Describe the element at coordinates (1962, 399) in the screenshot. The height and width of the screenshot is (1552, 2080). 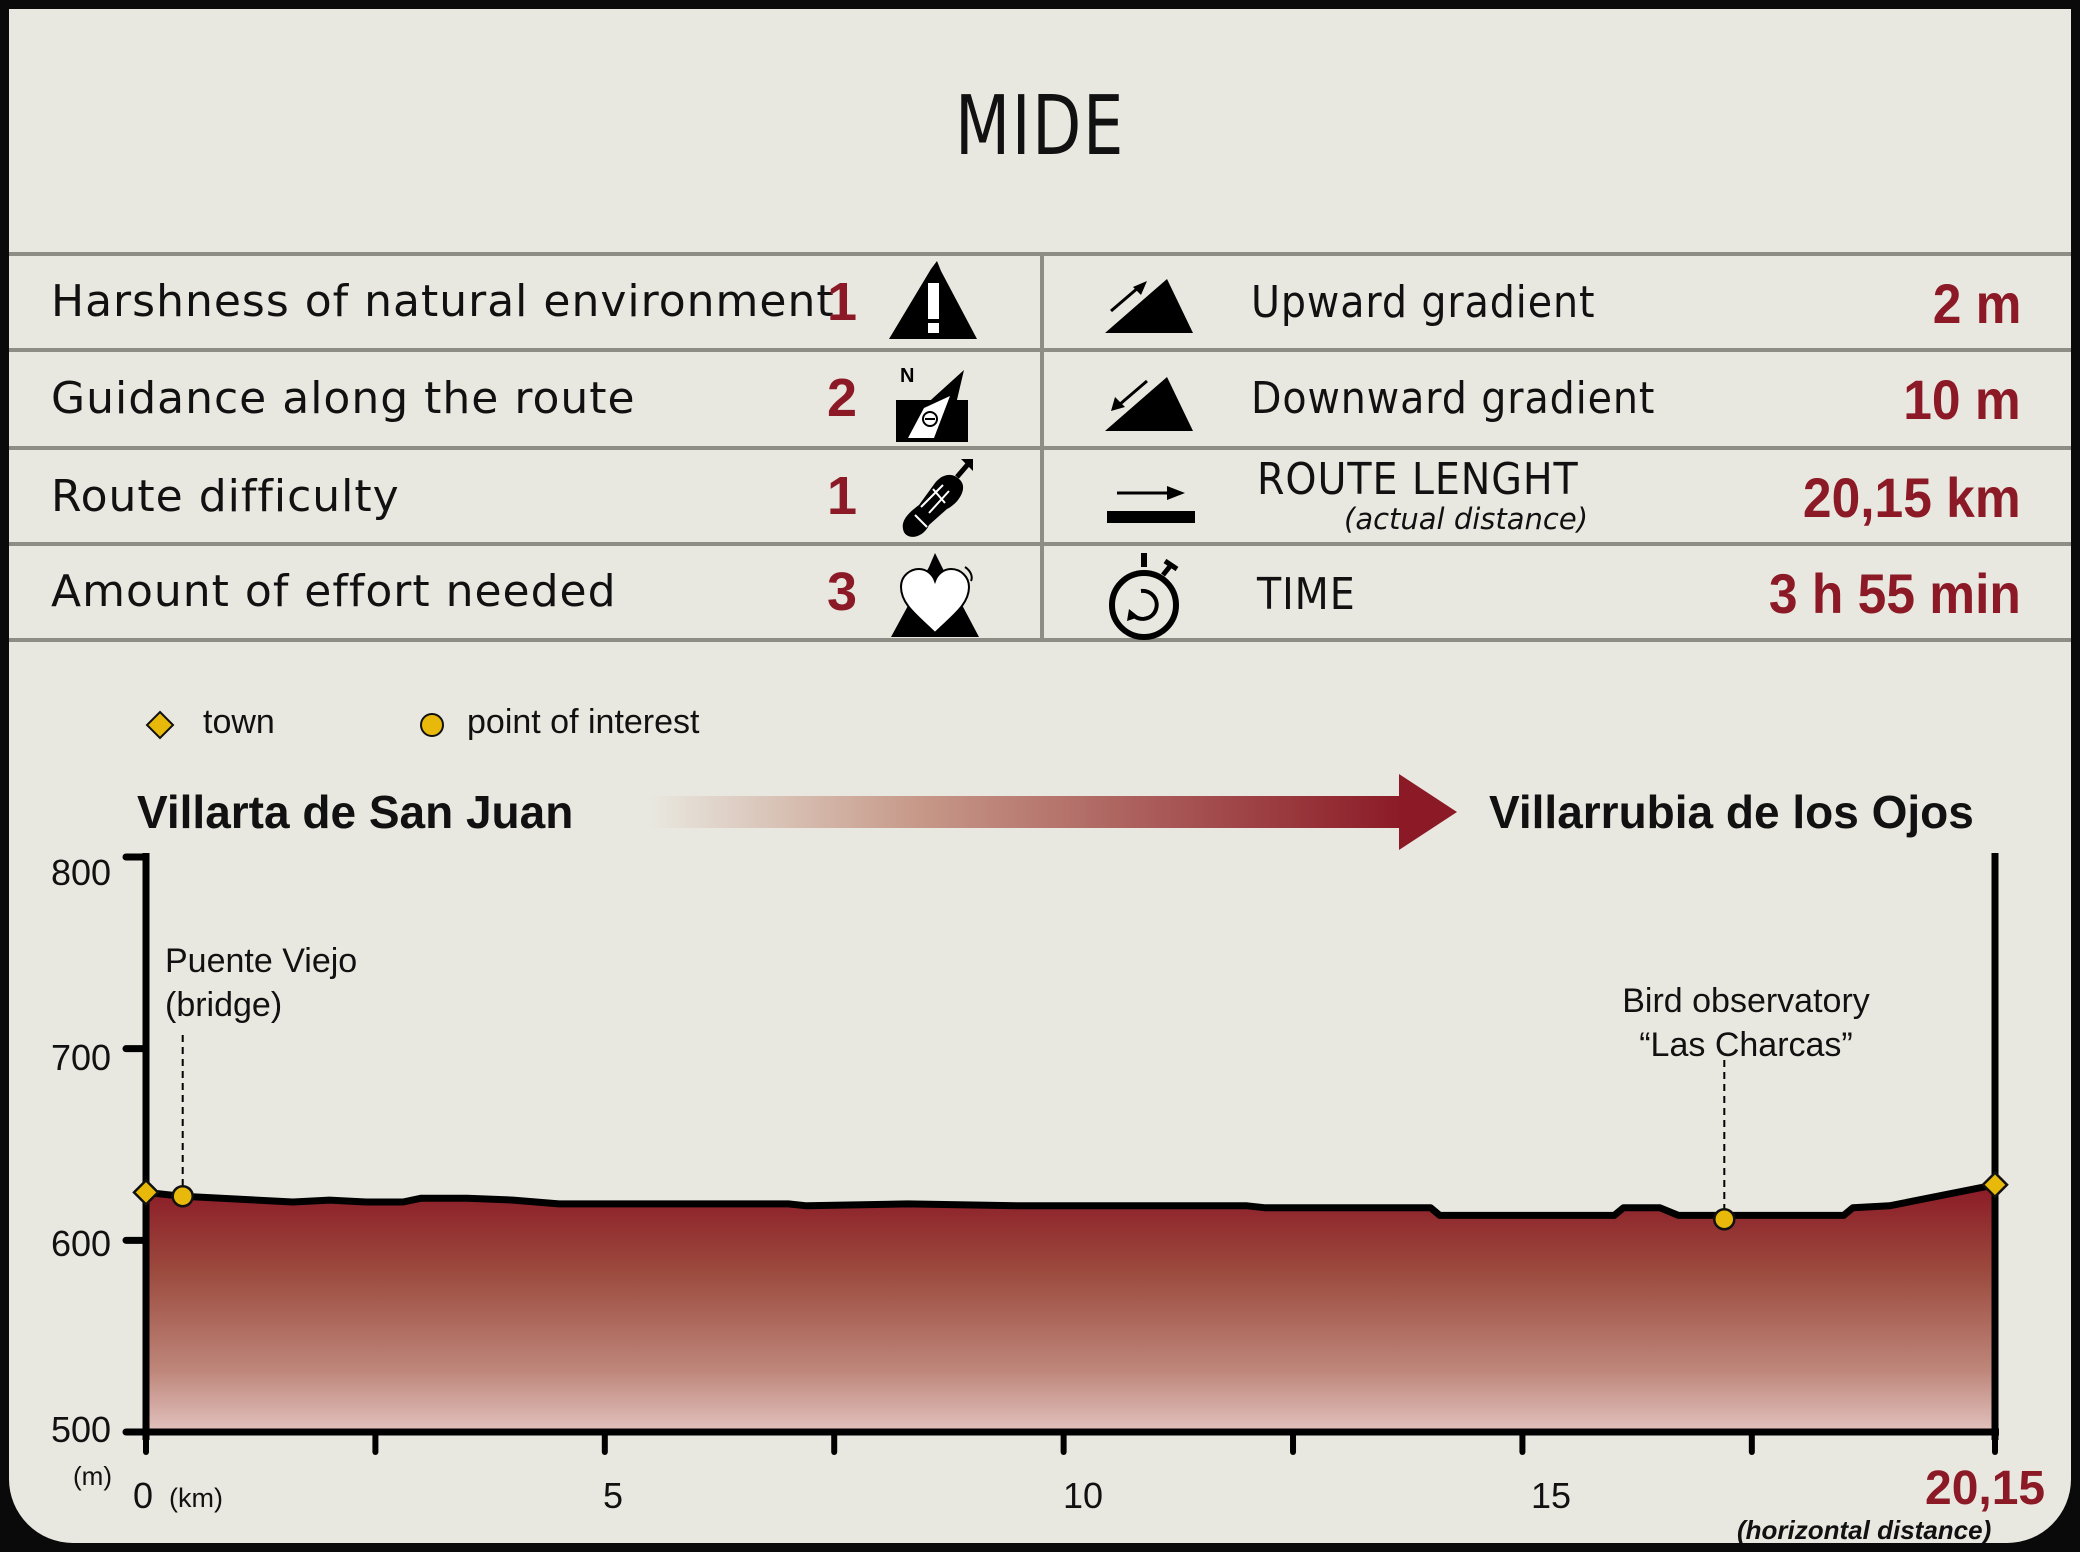
I see `row-value: 10 m` at that location.